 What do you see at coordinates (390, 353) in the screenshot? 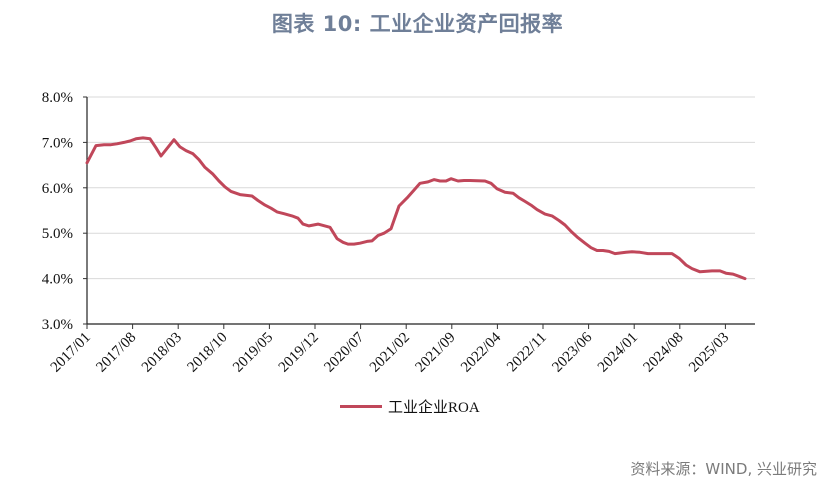
I see `x-tick-label: 2021/02` at bounding box center [390, 353].